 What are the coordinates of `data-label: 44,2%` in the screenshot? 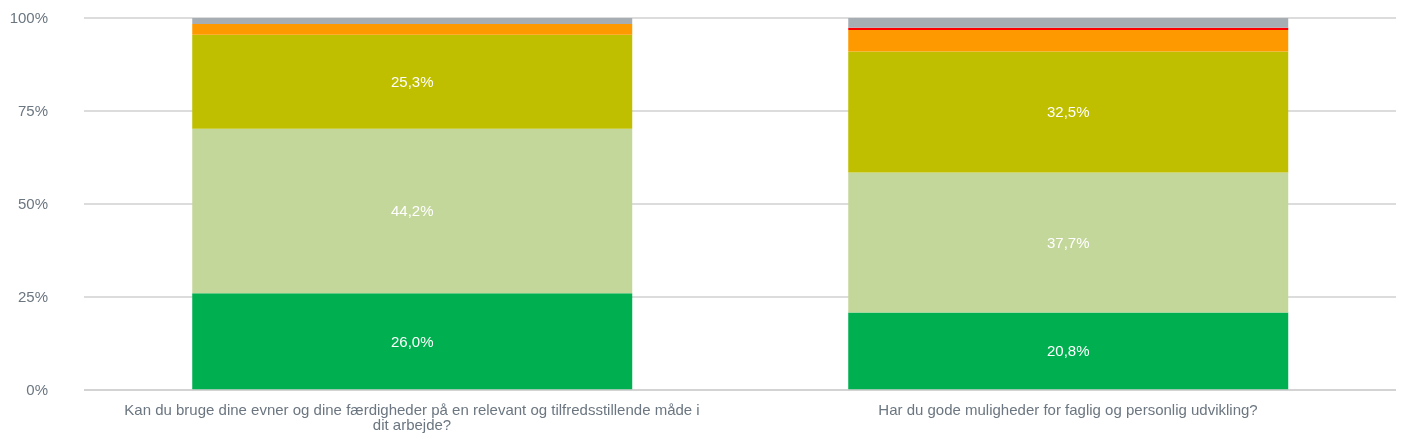 It's located at (412, 211).